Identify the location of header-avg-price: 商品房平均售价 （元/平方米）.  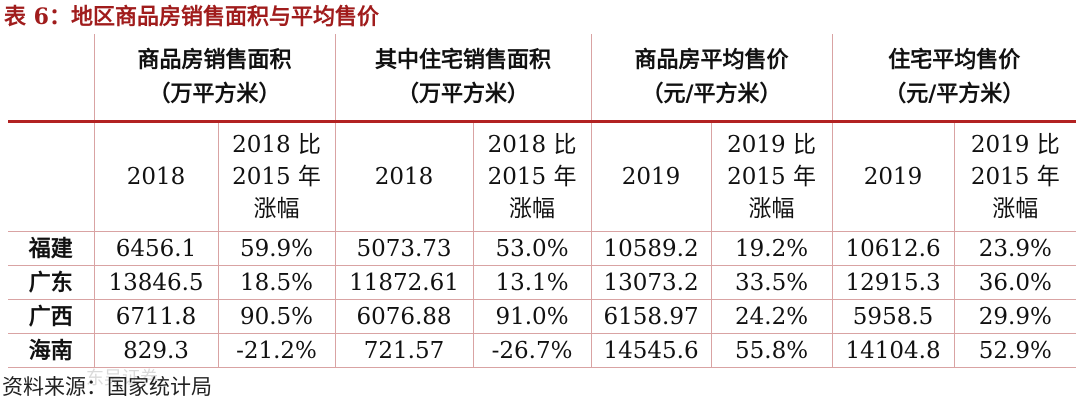
(711, 78).